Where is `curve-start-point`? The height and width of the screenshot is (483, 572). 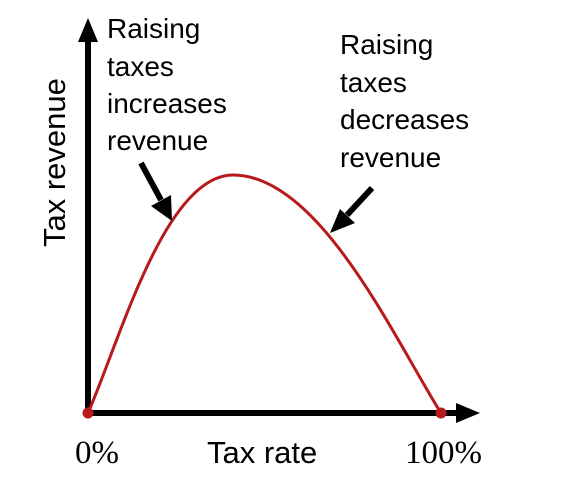
curve-start-point is located at coordinates (88, 413).